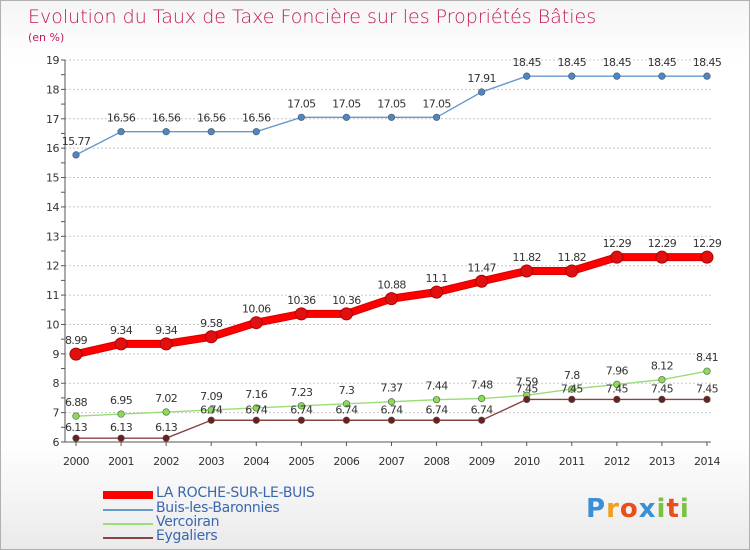  I want to click on y-tick-label: 6, so click(56, 442).